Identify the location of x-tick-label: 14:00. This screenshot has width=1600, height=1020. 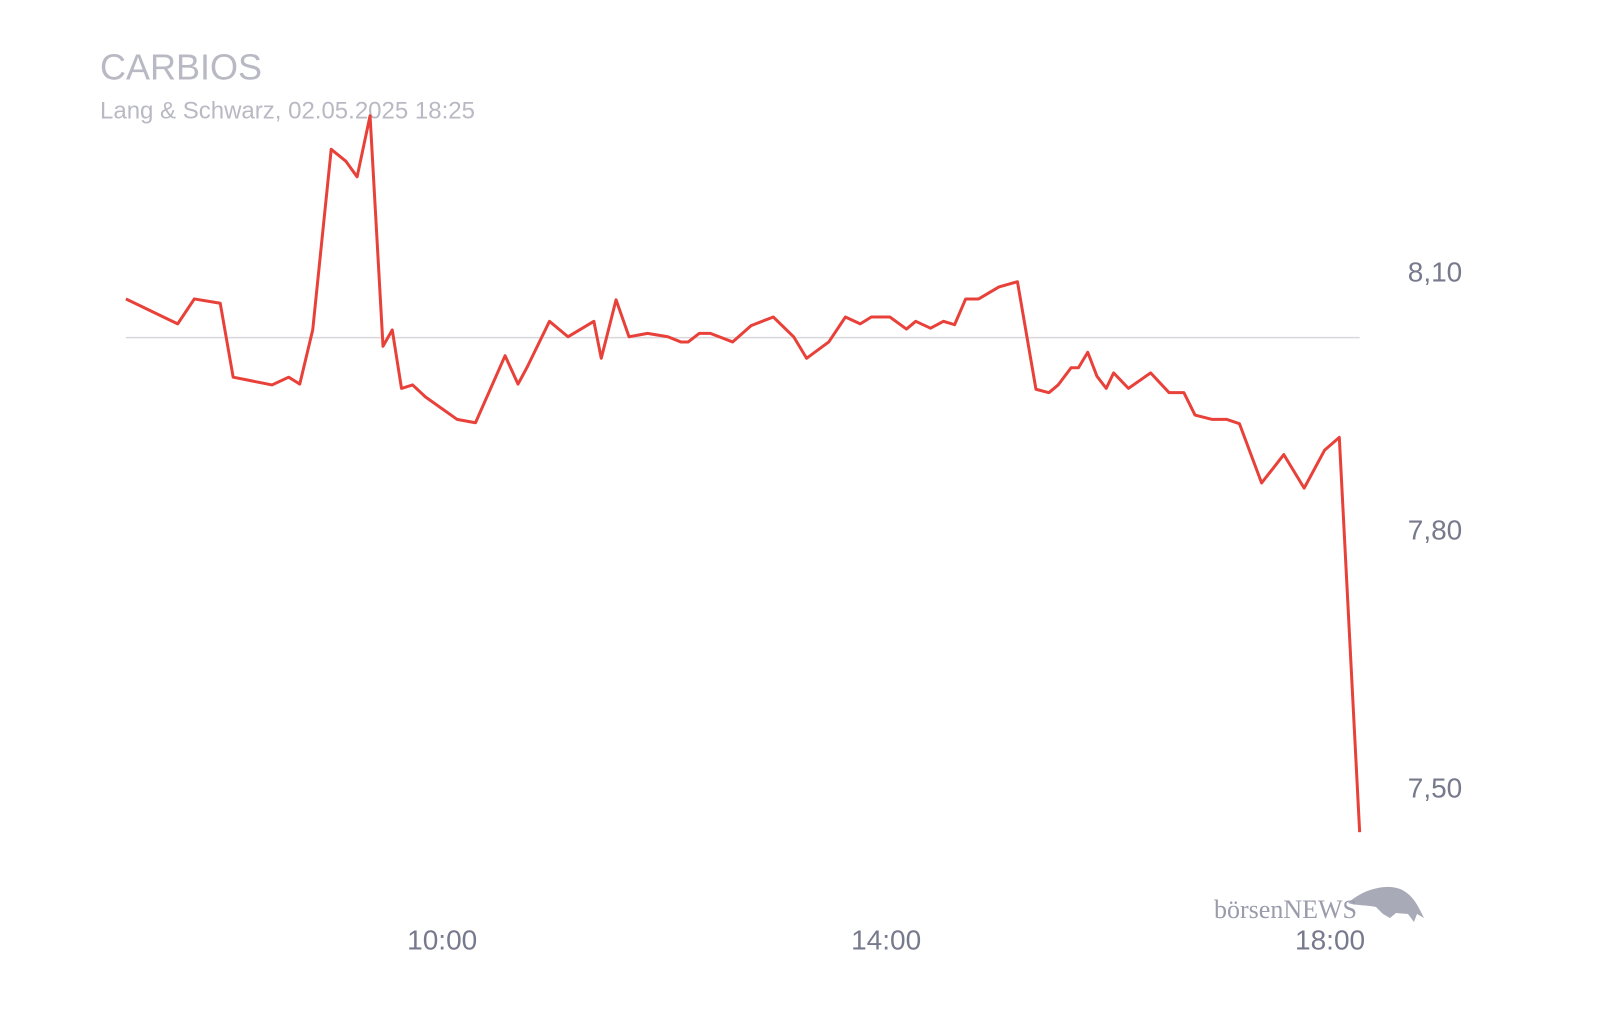
(886, 939).